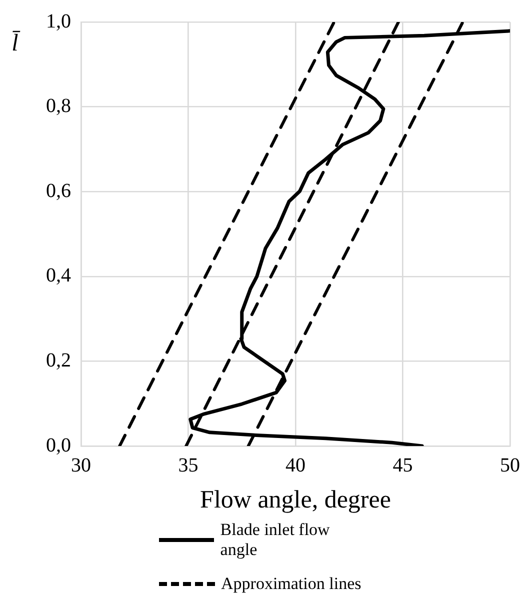 The height and width of the screenshot is (615, 528). I want to click on x-tick-label: 45, so click(402, 465).